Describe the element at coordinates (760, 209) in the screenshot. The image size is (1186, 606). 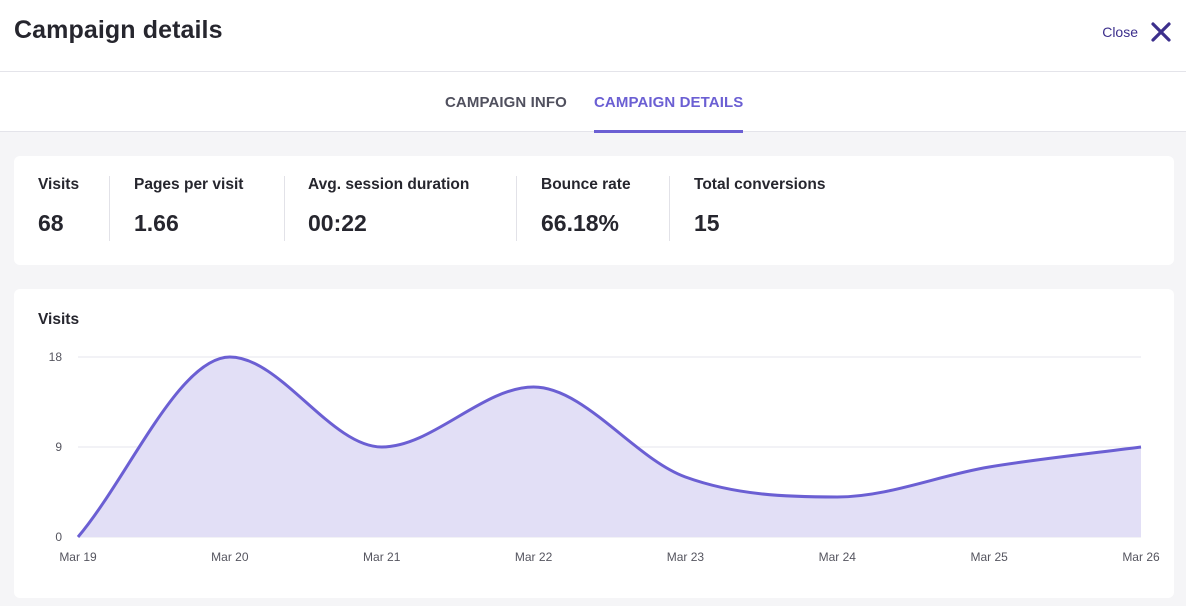
I see `stat-total-conversions: Total conversions 15` at that location.